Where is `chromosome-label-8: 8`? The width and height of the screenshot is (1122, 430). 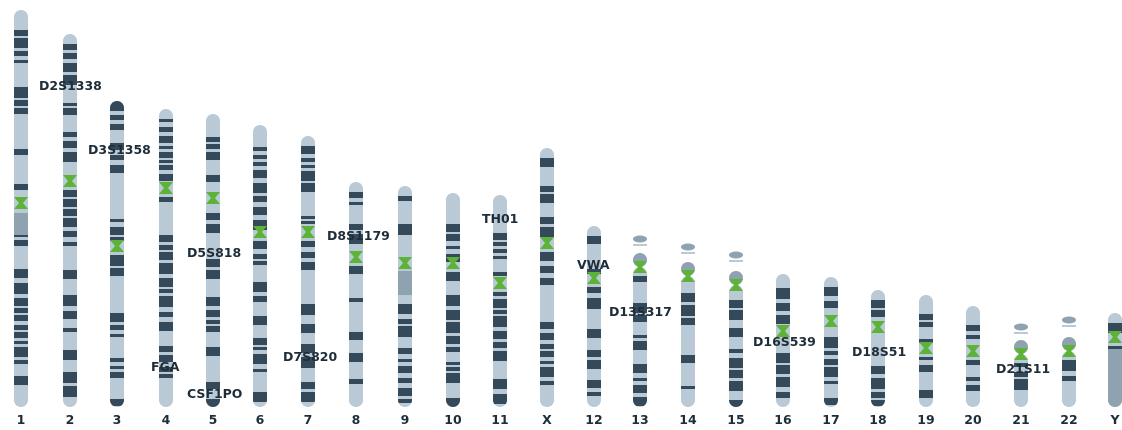
chromosome-label-8: 8 is located at coordinates (356, 419).